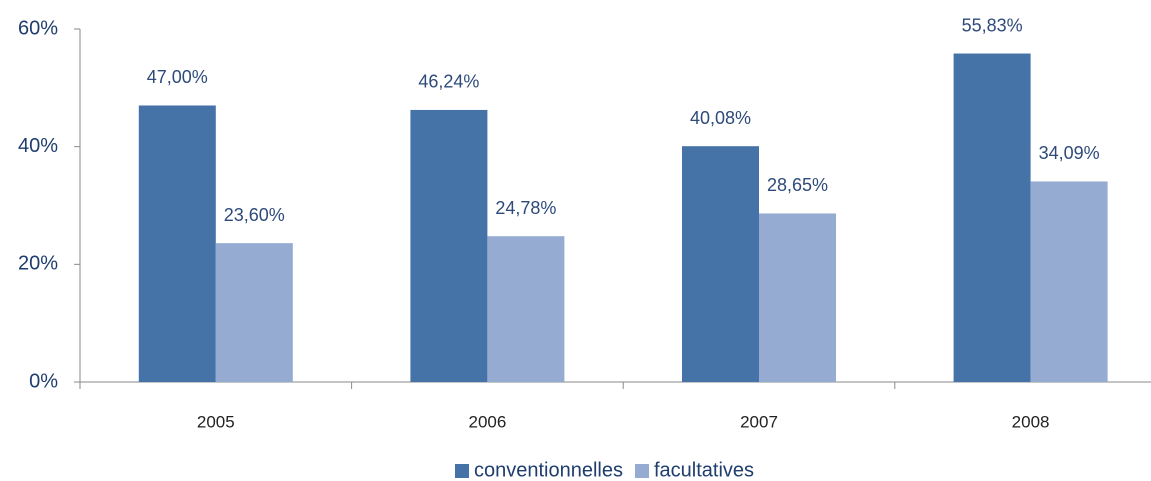  Describe the element at coordinates (548, 470) in the screenshot. I see `legend-label: conventionnelles` at that location.